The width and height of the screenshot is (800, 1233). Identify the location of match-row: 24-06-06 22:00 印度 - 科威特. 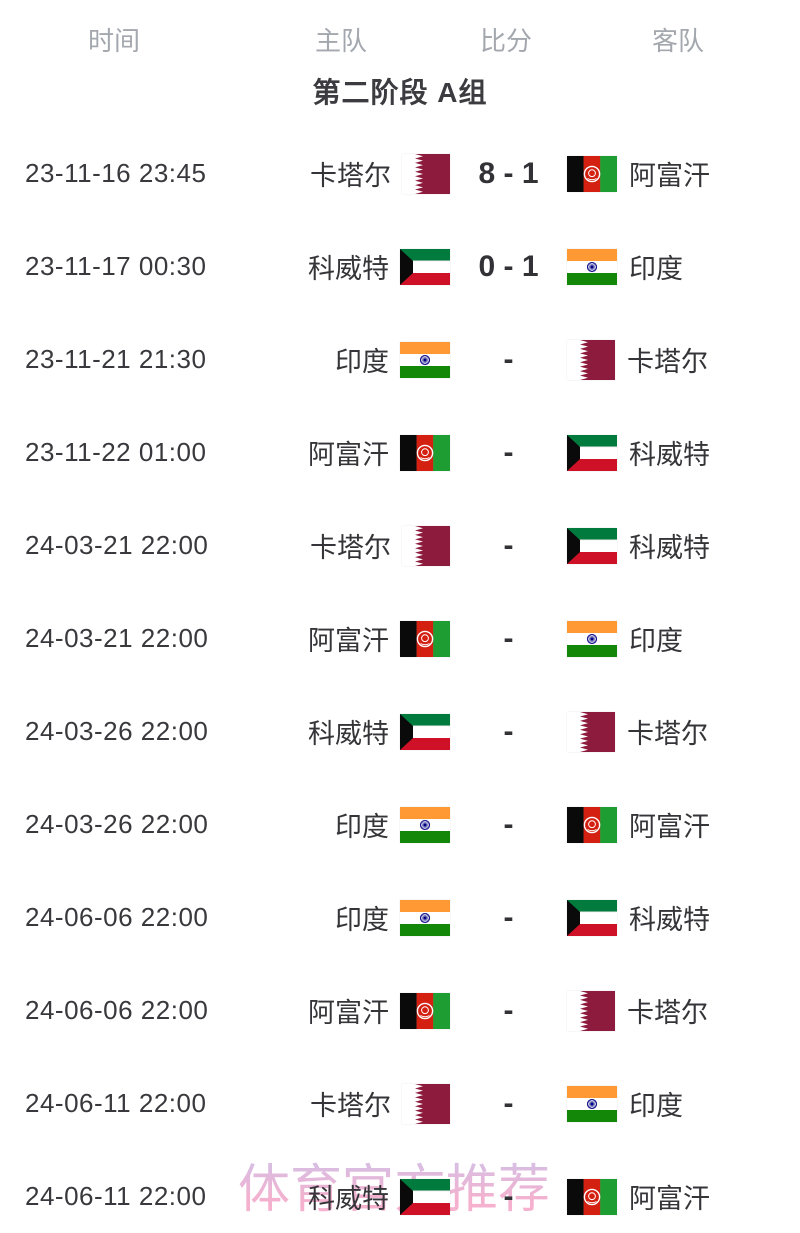
(400, 917).